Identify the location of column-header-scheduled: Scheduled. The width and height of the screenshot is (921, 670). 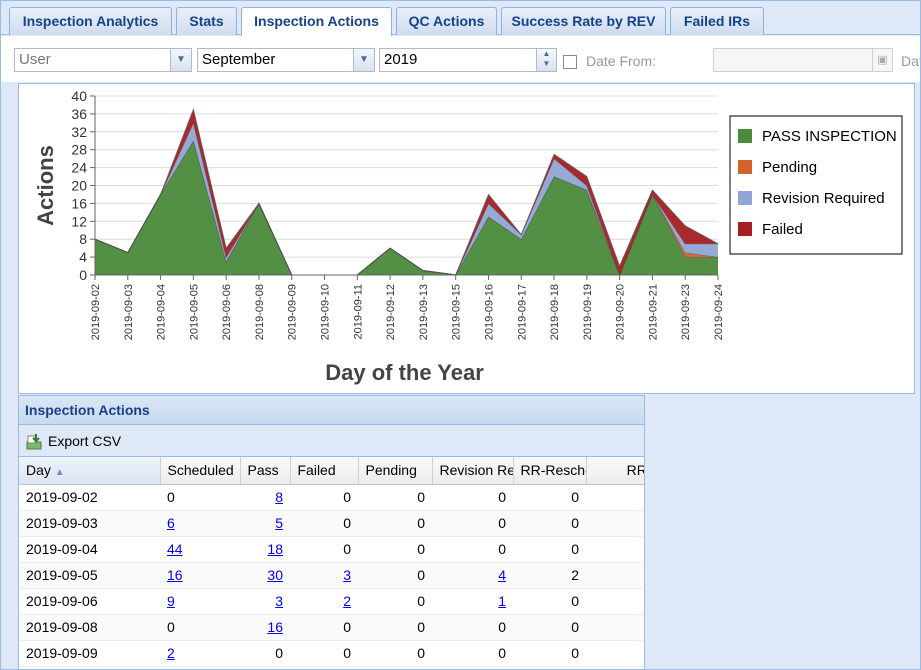
(200, 471).